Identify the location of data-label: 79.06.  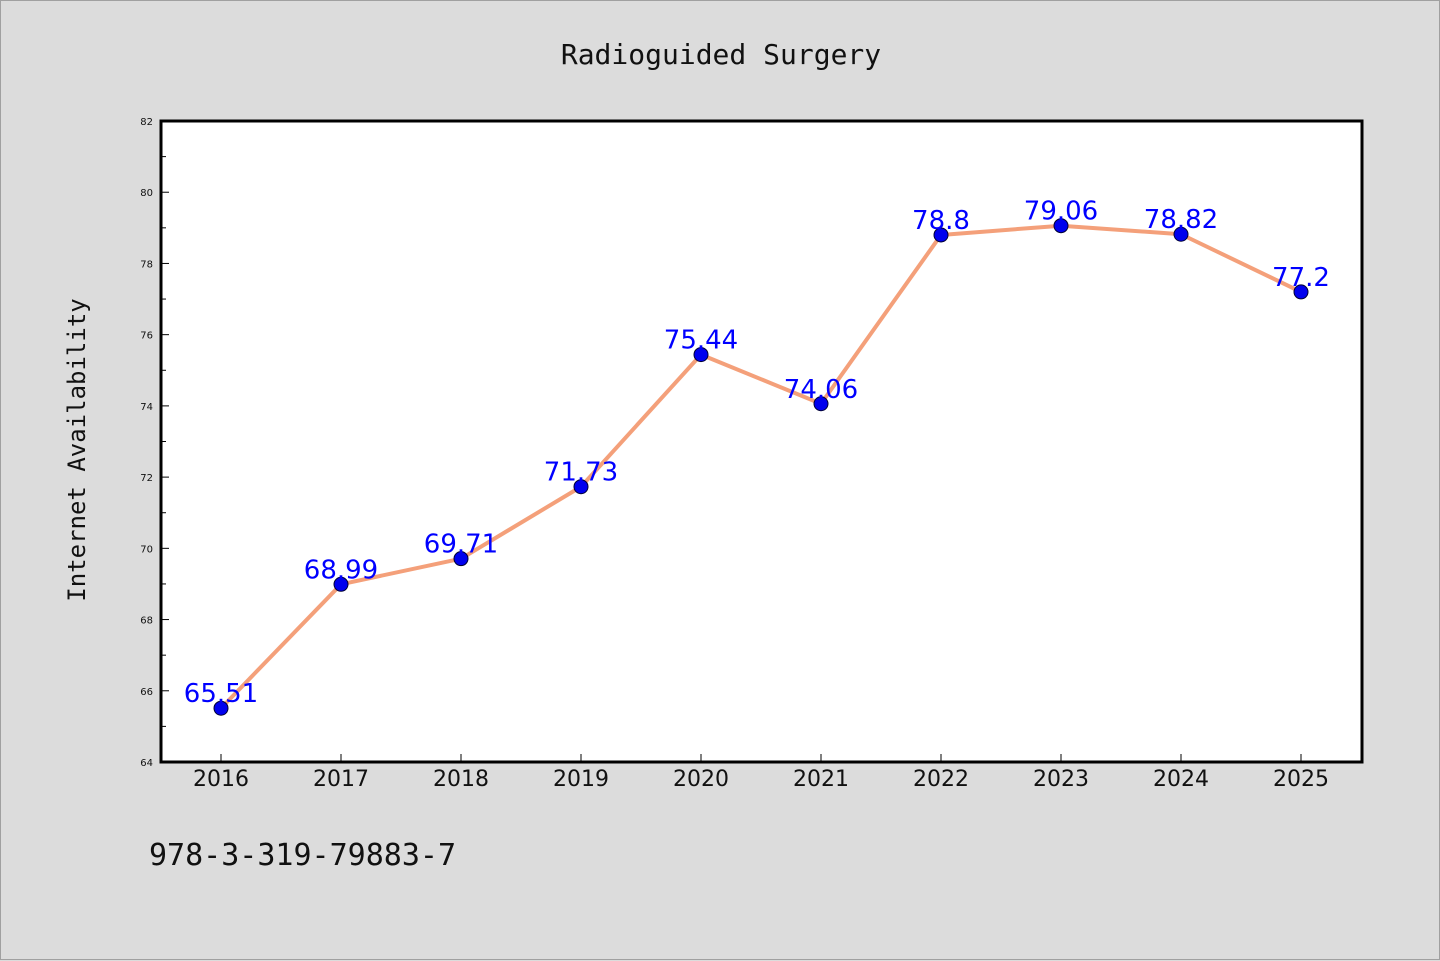
(1061, 212).